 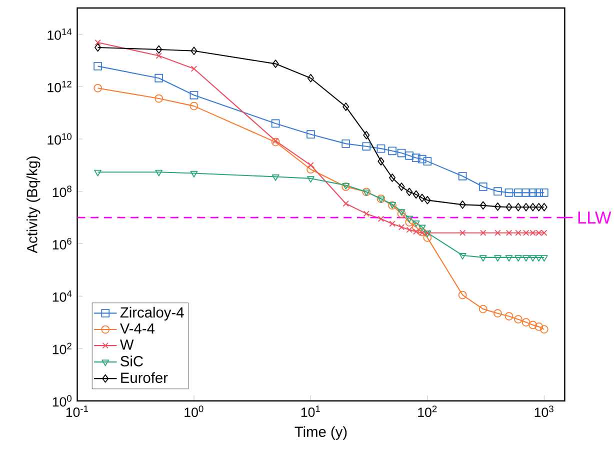 What do you see at coordinates (152, 313) in the screenshot?
I see `legend-label: Zircaloy-4` at bounding box center [152, 313].